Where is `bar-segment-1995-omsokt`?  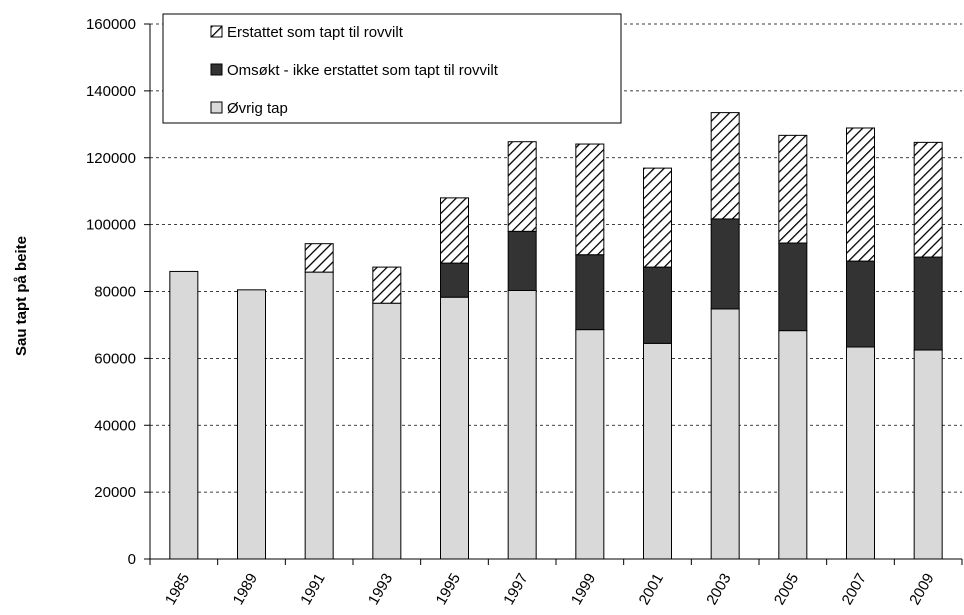 bar-segment-1995-omsokt is located at coordinates (454, 280).